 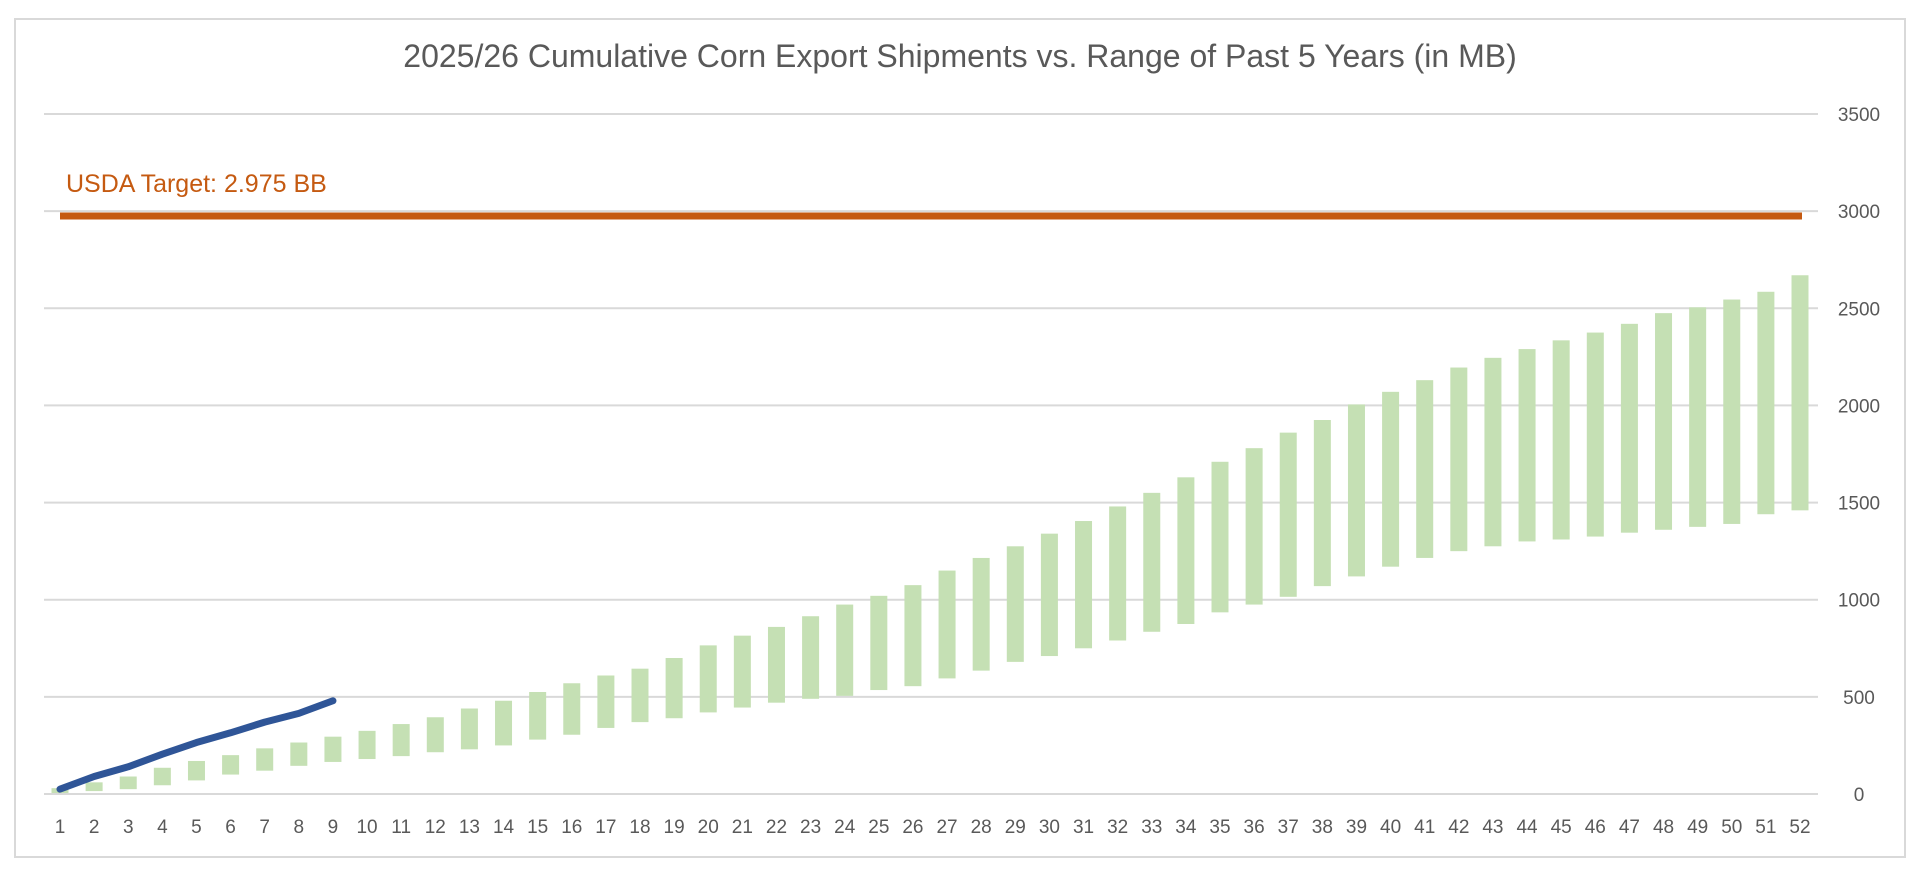 What do you see at coordinates (912, 827) in the screenshot?
I see `x-tick-label: 26` at bounding box center [912, 827].